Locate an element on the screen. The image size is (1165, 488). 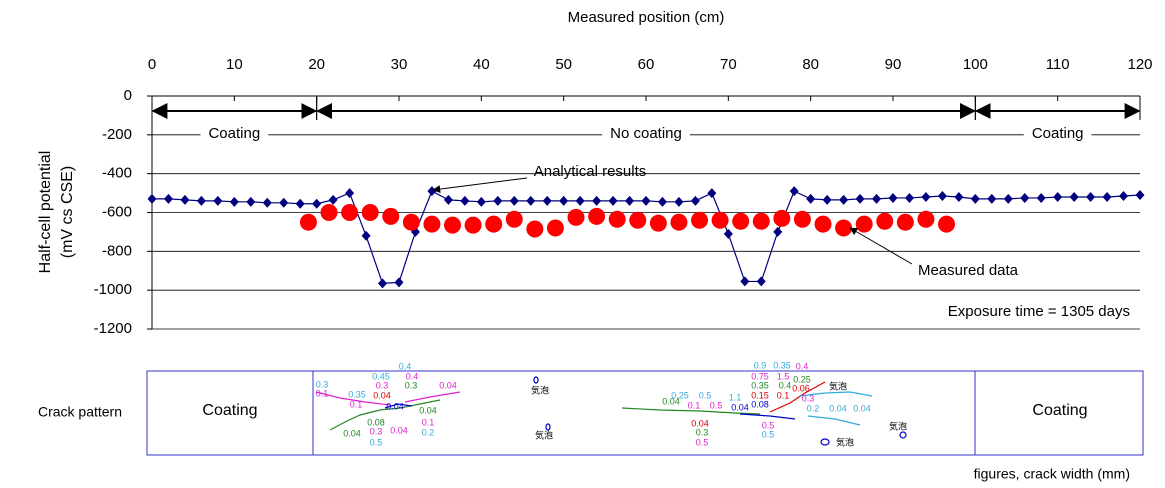
y-axis-title-line: (mV cs CSE) is located at coordinates (67, 212).